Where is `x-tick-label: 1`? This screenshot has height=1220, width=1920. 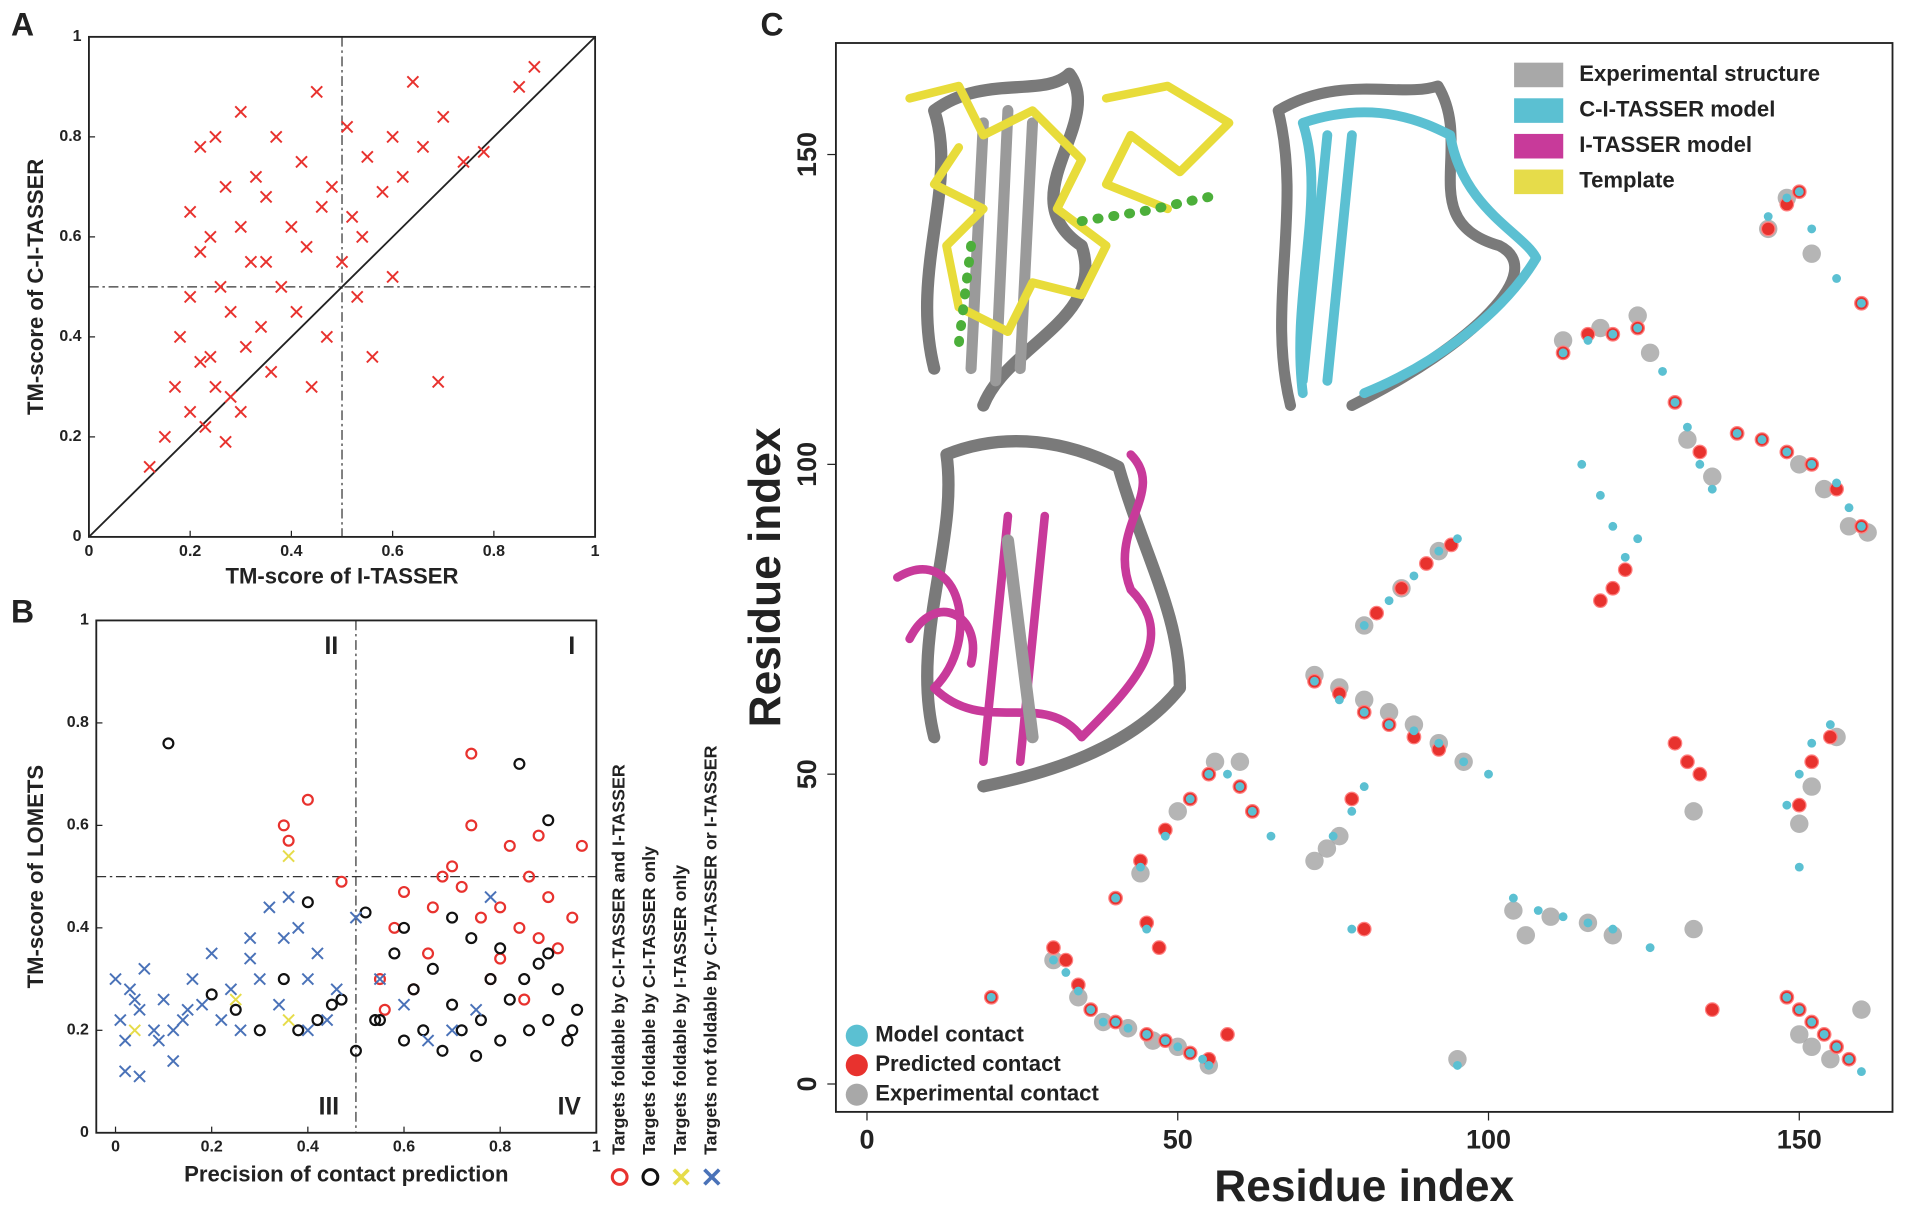 x-tick-label: 1 is located at coordinates (595, 551).